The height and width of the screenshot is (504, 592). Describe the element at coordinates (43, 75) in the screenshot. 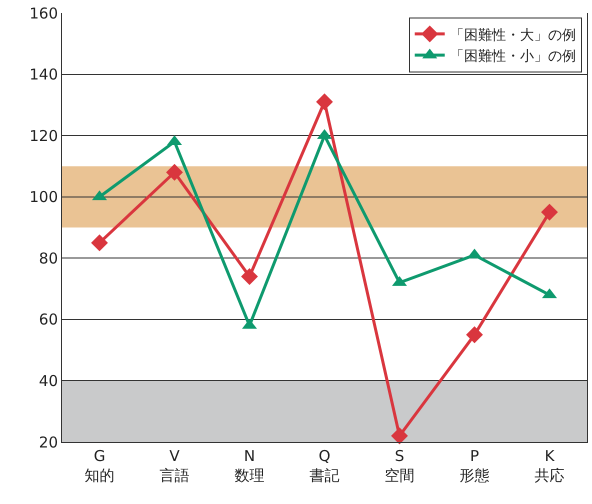

I see `y-tick-label: 140` at that location.